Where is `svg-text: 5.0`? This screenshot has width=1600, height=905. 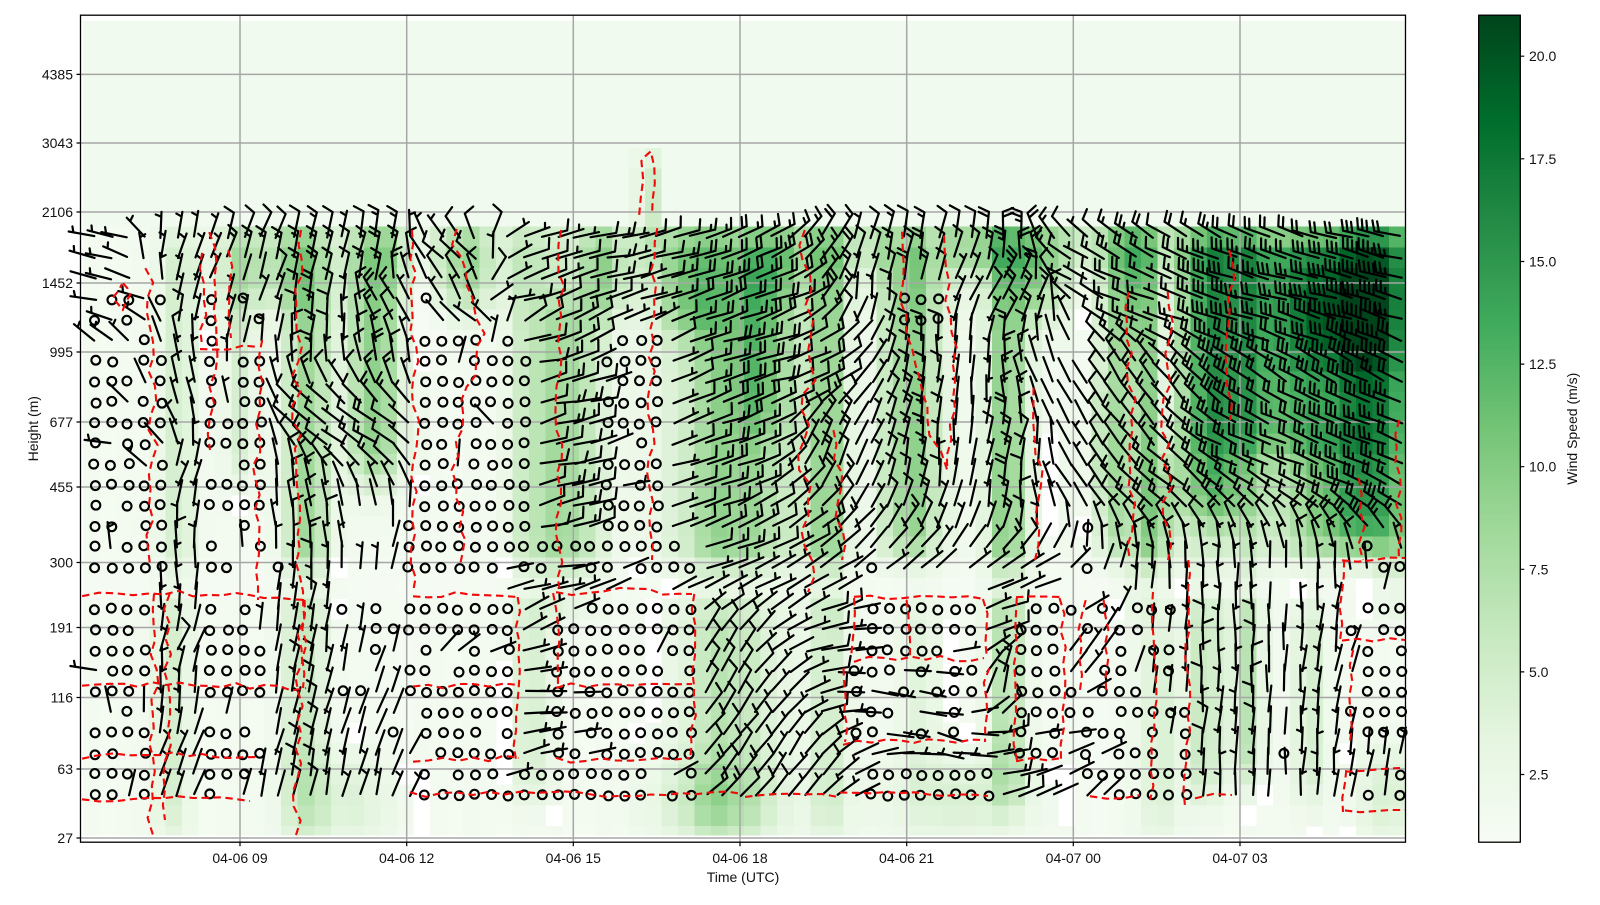
svg-text: 5.0 is located at coordinates (1539, 672).